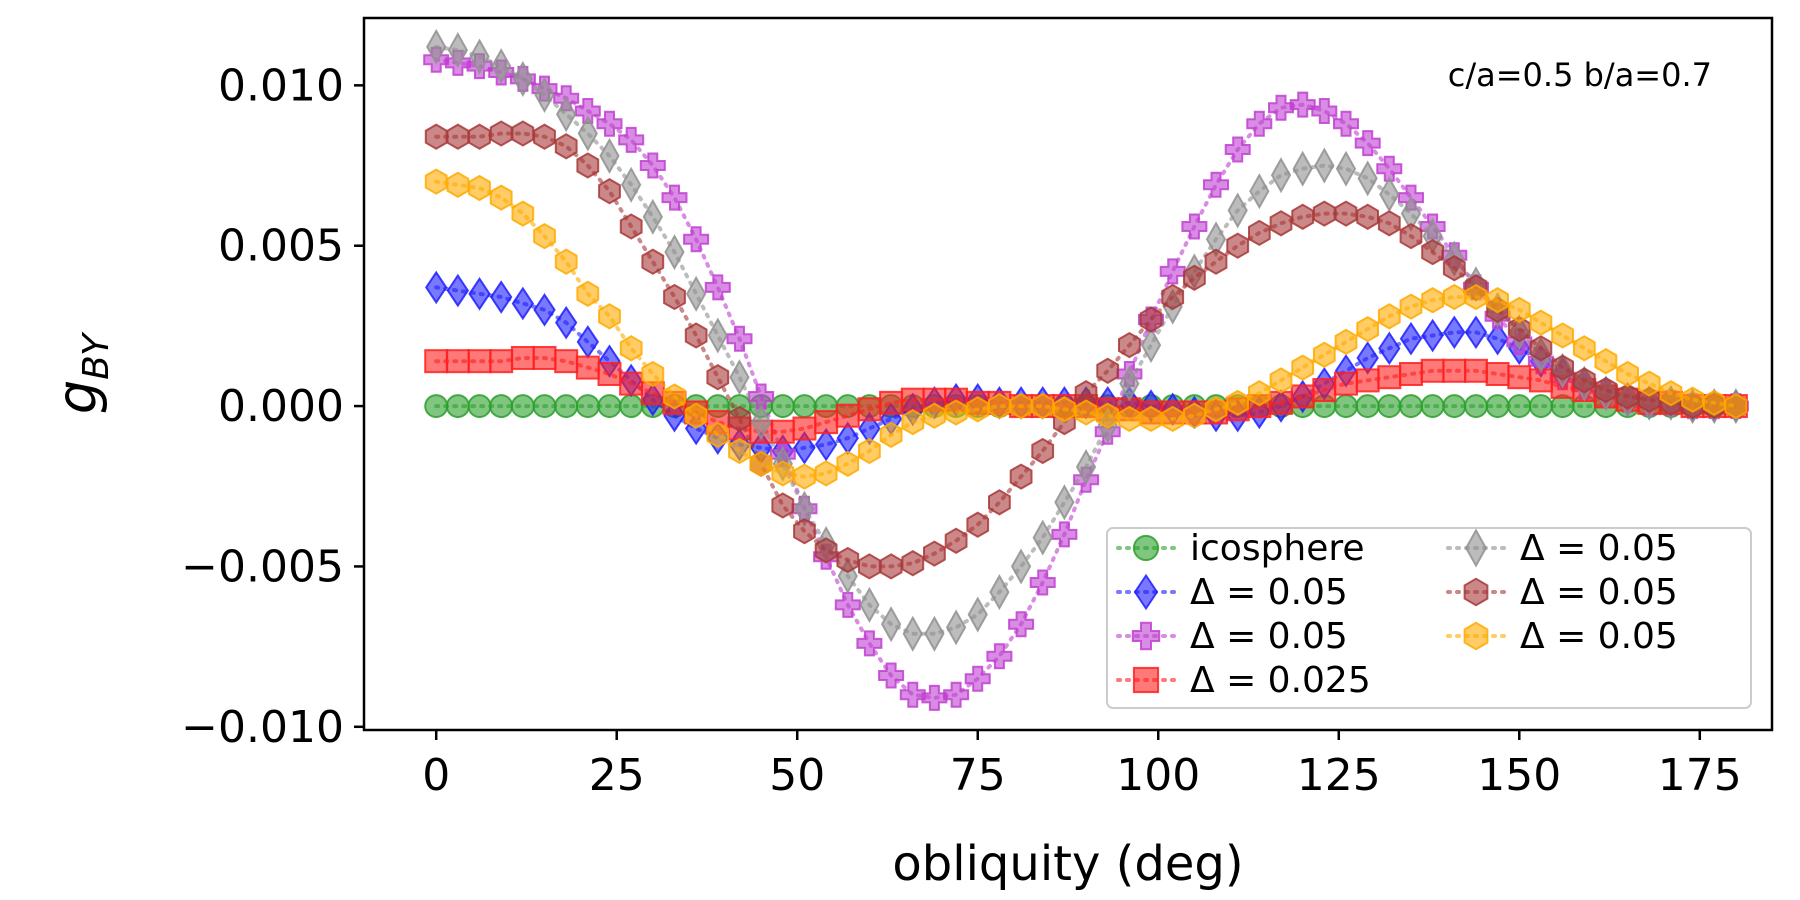 The image size is (1800, 900). What do you see at coordinates (1280, 680) in the screenshot?
I see `legend-label: Δ = 0.025` at bounding box center [1280, 680].